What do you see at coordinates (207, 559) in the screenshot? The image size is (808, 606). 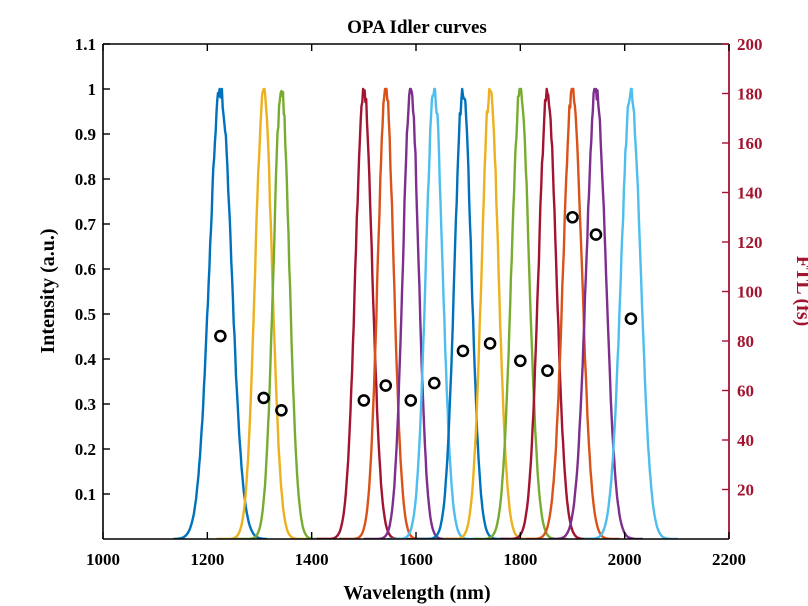 I see `x-tick-label: 1200` at bounding box center [207, 559].